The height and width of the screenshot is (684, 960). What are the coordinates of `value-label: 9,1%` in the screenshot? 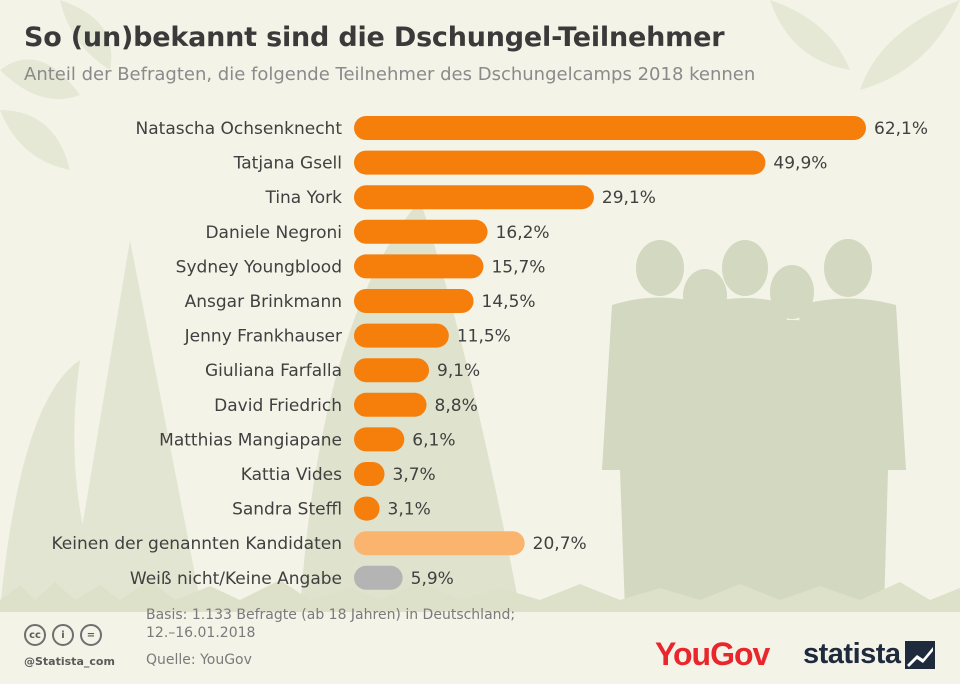 It's located at (458, 371).